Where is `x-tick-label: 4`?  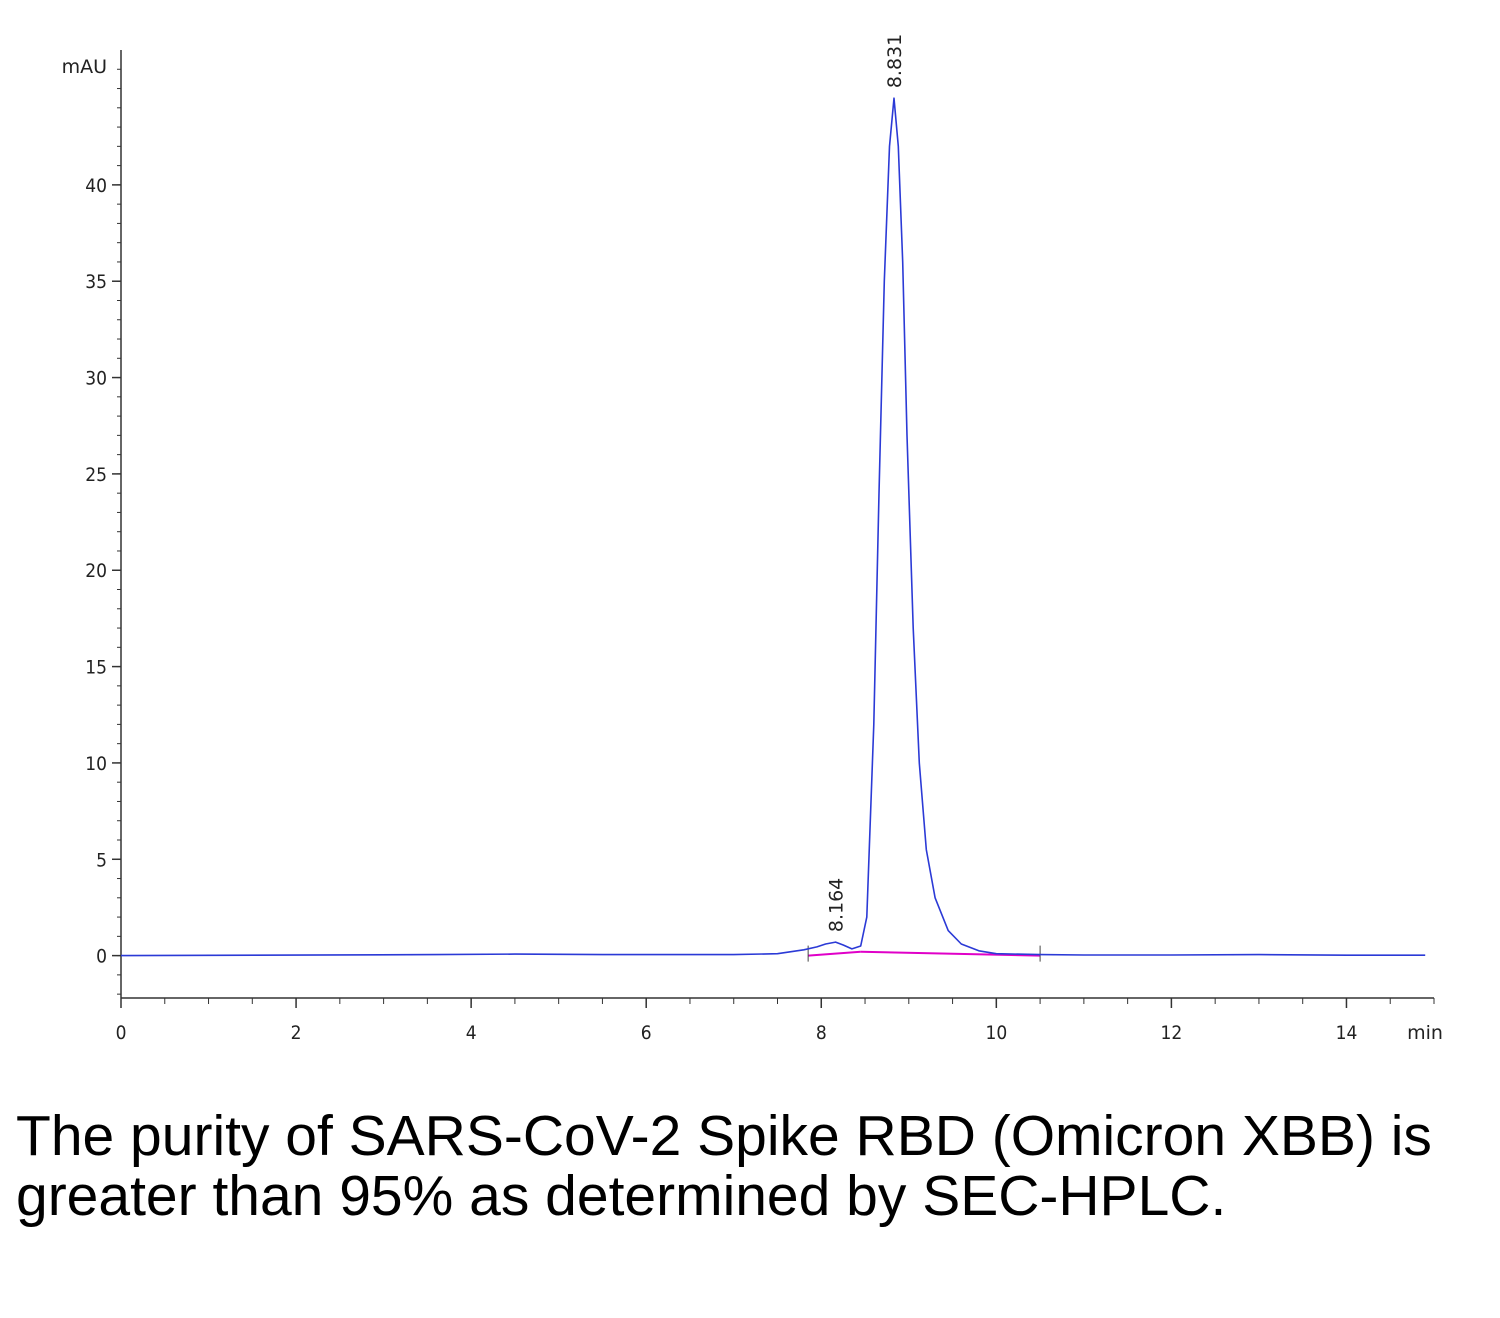 x-tick-label: 4 is located at coordinates (471, 1033).